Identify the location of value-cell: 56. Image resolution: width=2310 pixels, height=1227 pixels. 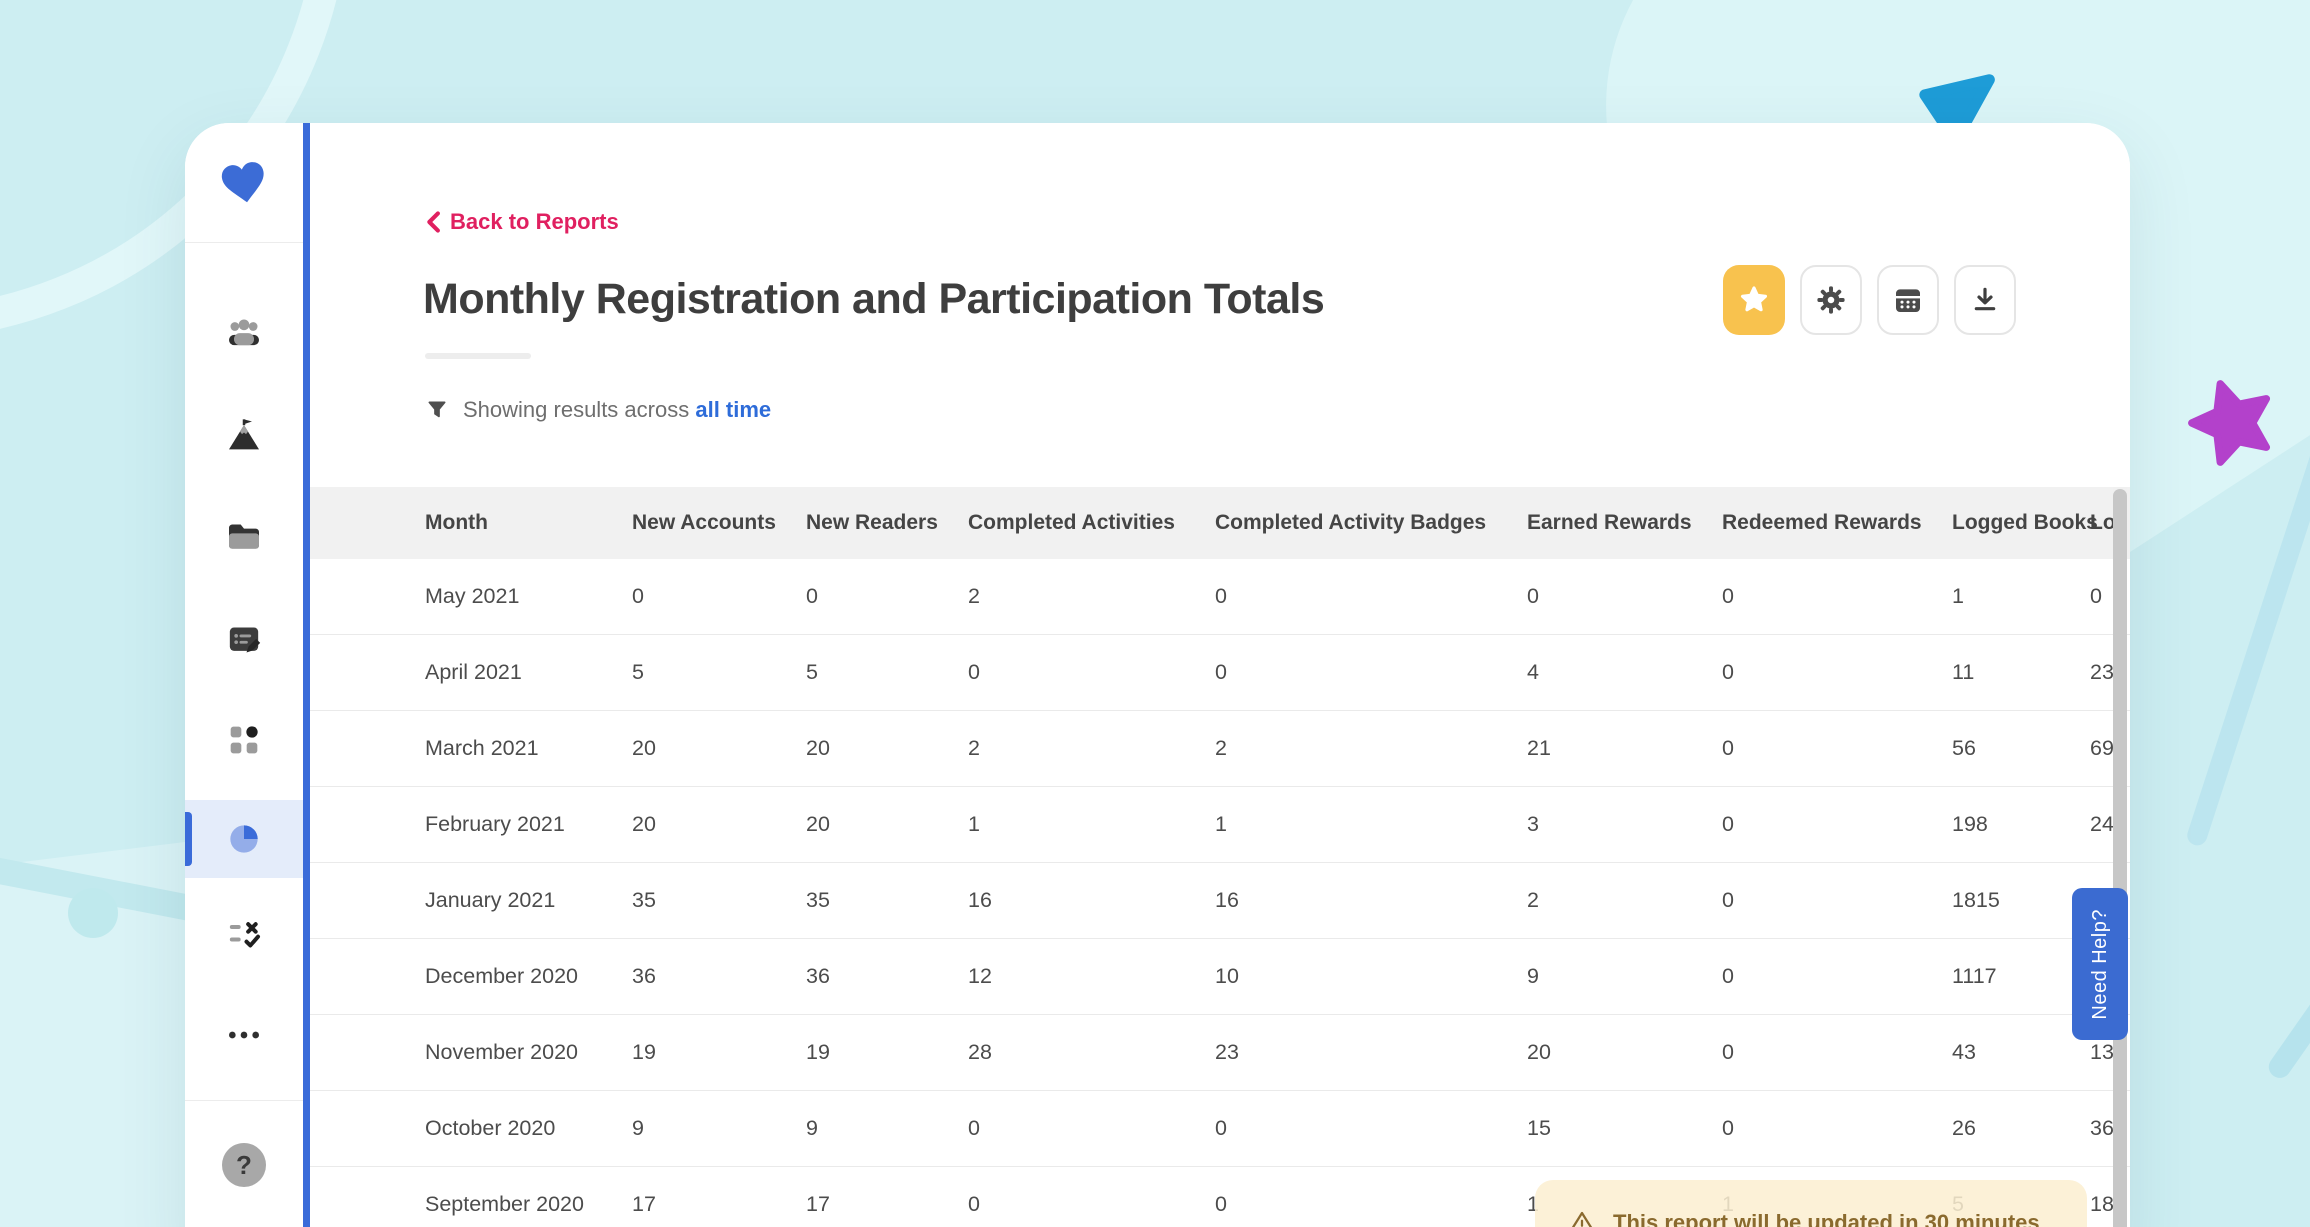
(1964, 748).